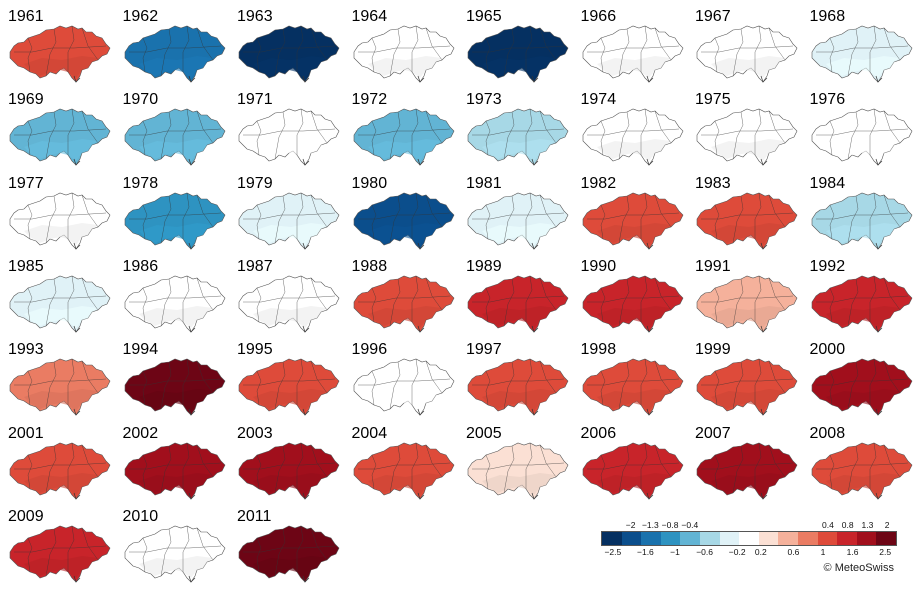 Image resolution: width=916 pixels, height=590 pixels. What do you see at coordinates (517, 216) in the screenshot?
I see `map-cell-1981: 1981` at bounding box center [517, 216].